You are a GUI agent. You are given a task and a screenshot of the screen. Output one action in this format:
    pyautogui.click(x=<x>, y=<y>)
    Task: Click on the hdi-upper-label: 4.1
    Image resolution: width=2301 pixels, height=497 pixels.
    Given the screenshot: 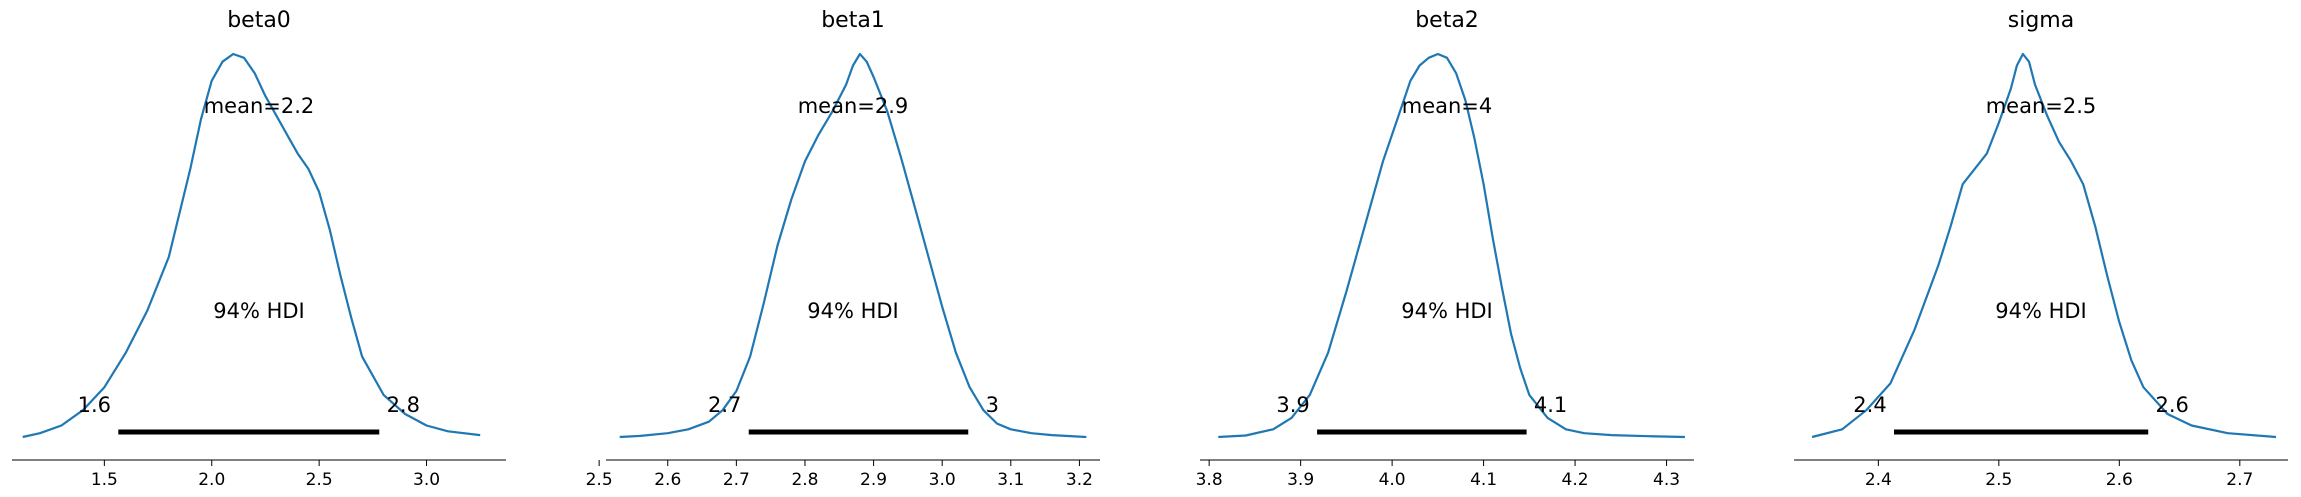 What is the action you would take?
    pyautogui.click(x=1550, y=405)
    